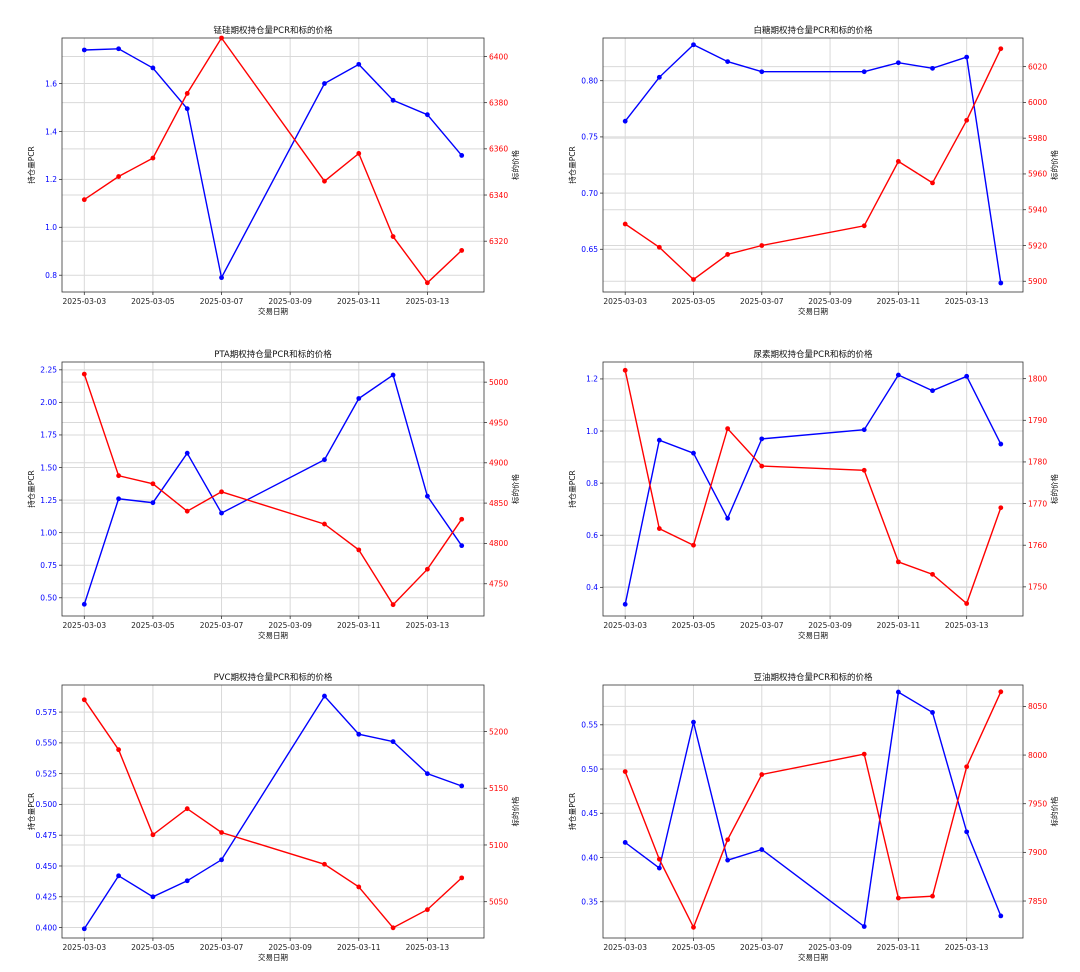  What do you see at coordinates (498, 503) in the screenshot?
I see `y-tick-label-right: 4850` at bounding box center [498, 503].